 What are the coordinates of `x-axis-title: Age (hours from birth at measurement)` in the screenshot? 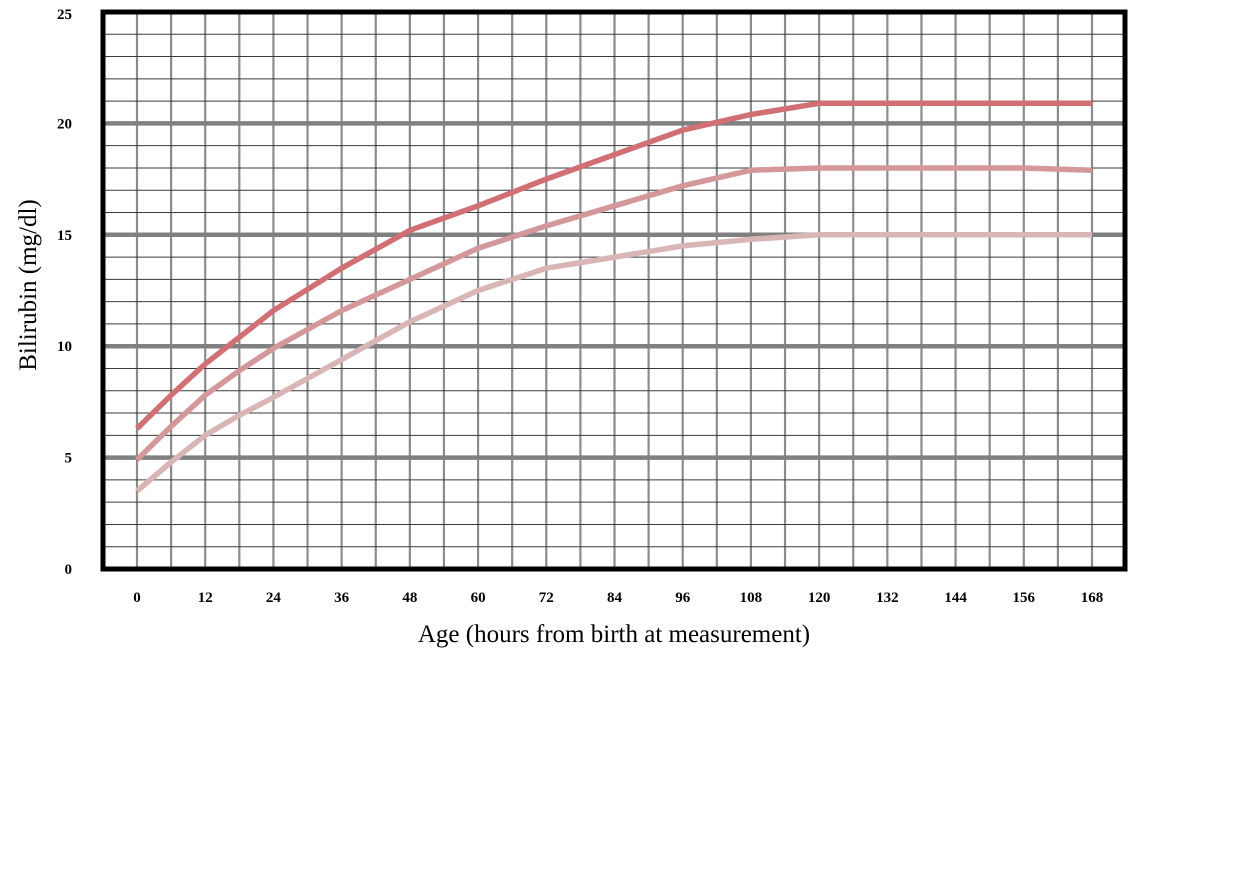 It's located at (614, 634).